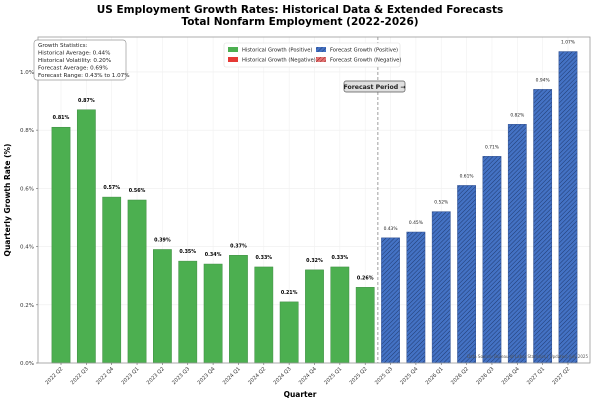  Describe the element at coordinates (27, 189) in the screenshot. I see `y-tick-label: 0.6%` at that location.